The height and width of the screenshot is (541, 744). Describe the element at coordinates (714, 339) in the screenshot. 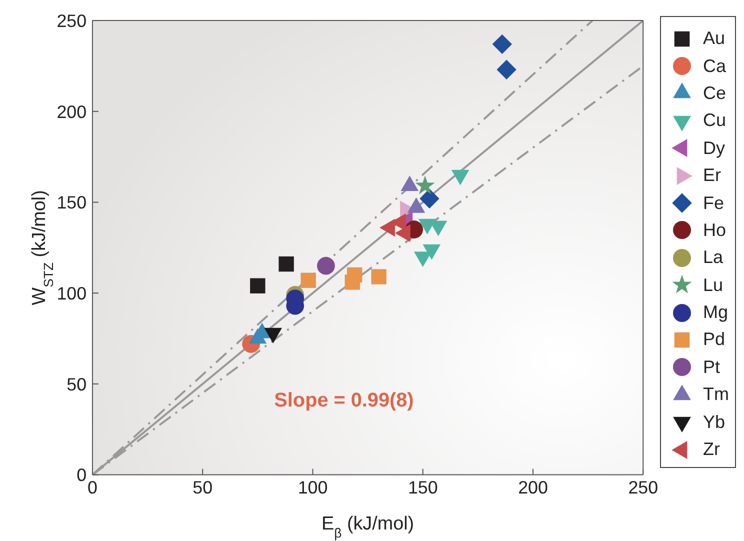

I see `legend-label: Pd` at that location.